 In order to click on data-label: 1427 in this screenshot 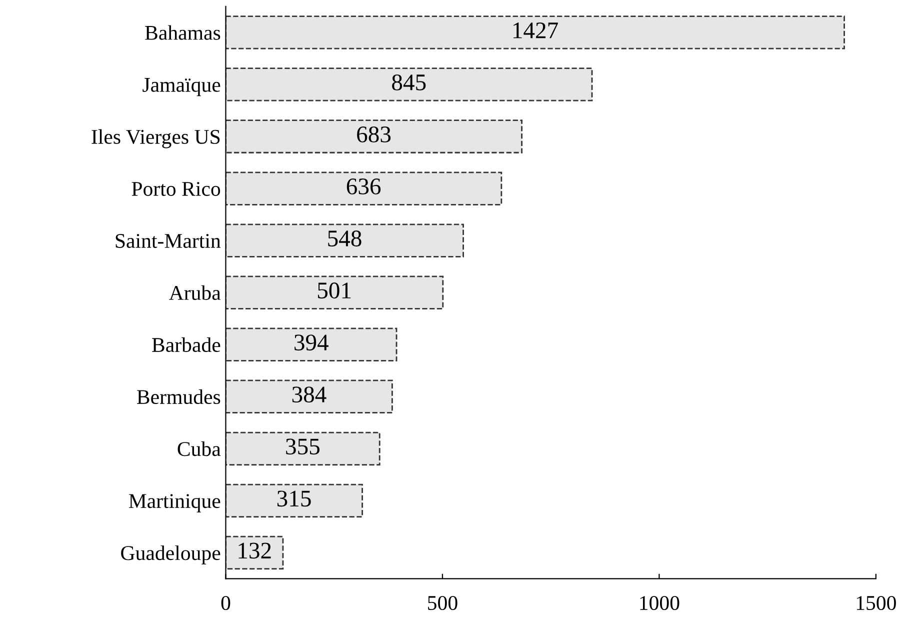, I will do `click(535, 30)`.